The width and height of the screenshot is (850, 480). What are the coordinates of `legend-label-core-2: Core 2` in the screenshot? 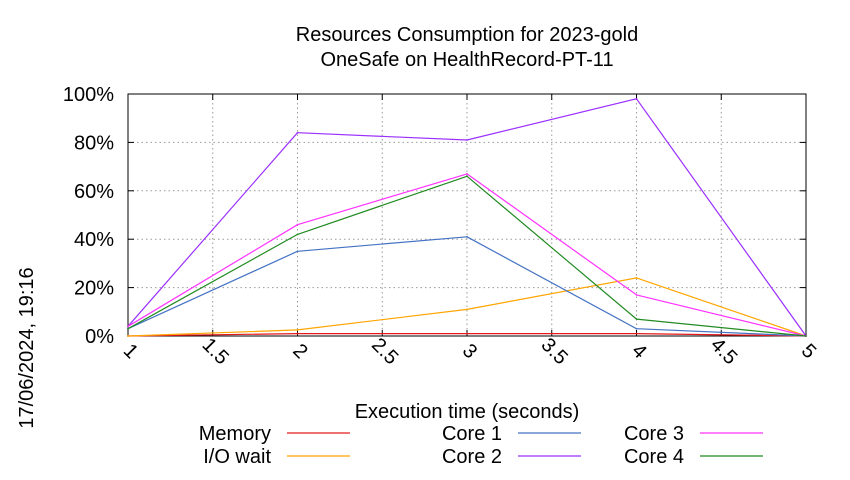 It's located at (472, 457).